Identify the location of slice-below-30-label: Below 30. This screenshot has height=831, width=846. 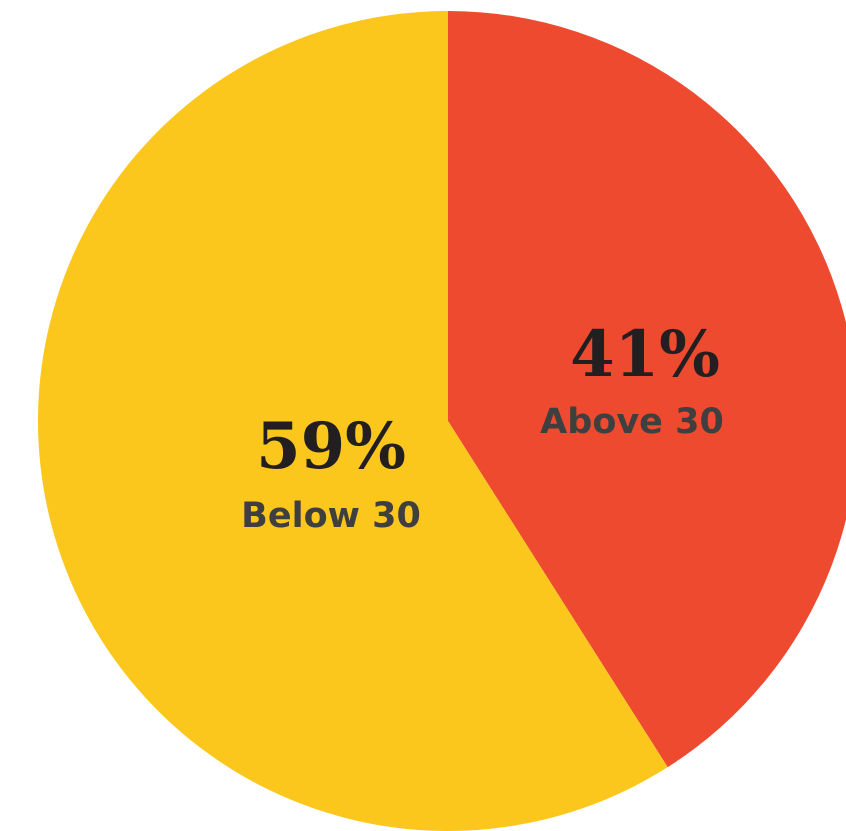
(331, 516).